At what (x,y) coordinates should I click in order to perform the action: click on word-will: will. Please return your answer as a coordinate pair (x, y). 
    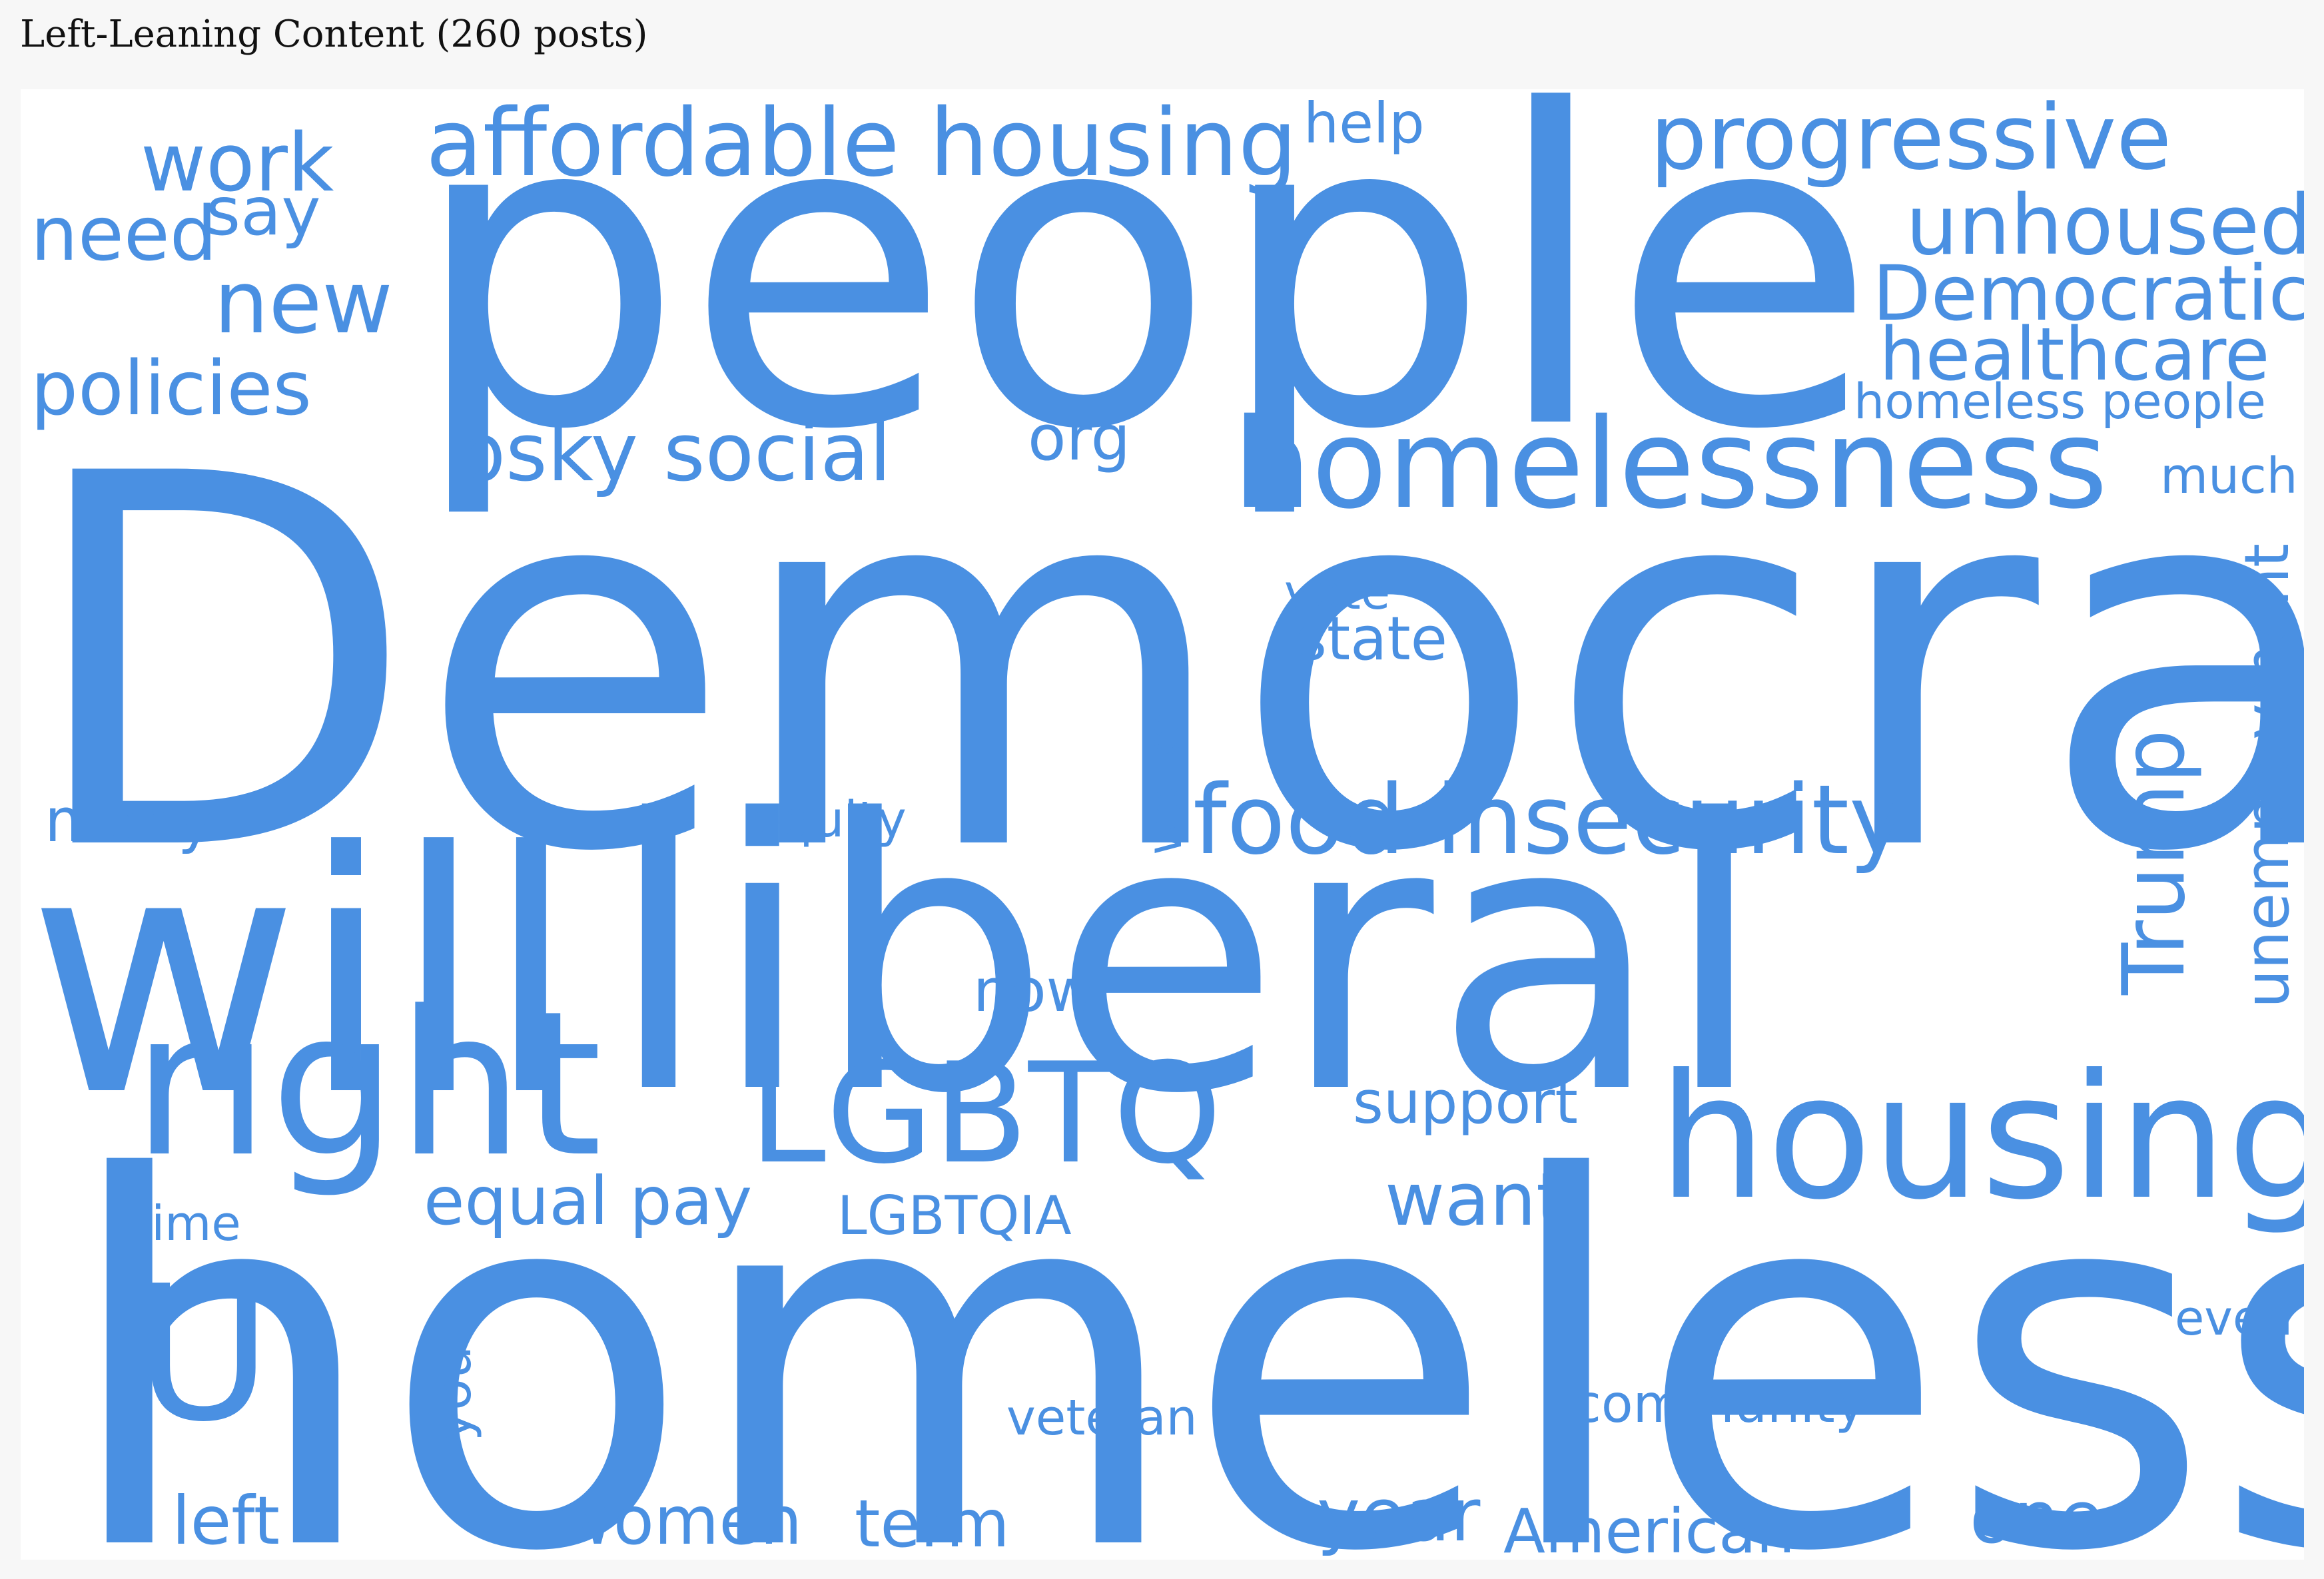
    Looking at the image, I should click on (302, 975).